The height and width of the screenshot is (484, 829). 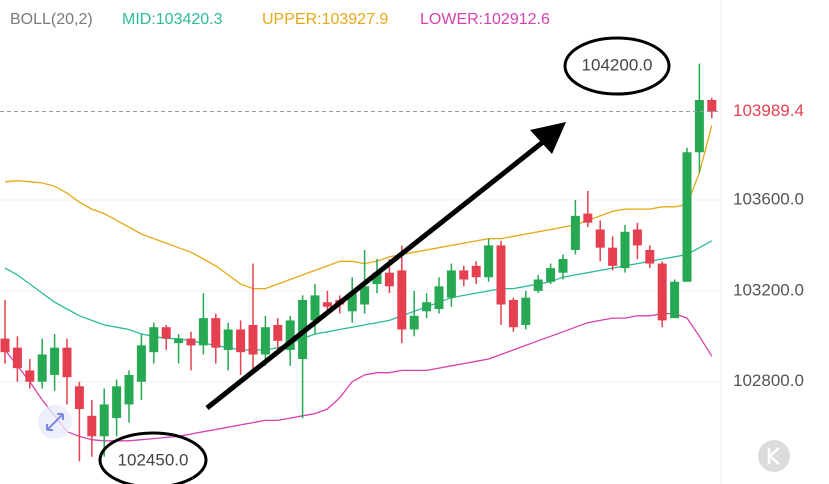 I want to click on k-icon-glyph, so click(x=773, y=456).